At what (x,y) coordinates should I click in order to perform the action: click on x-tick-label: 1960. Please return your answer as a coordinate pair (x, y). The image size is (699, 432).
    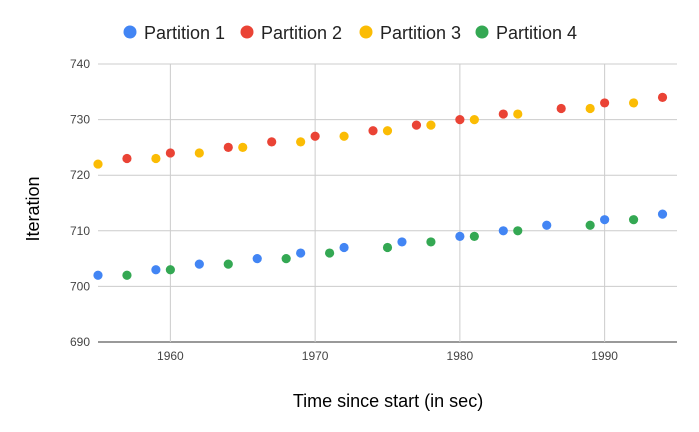
    Looking at the image, I should click on (170, 356).